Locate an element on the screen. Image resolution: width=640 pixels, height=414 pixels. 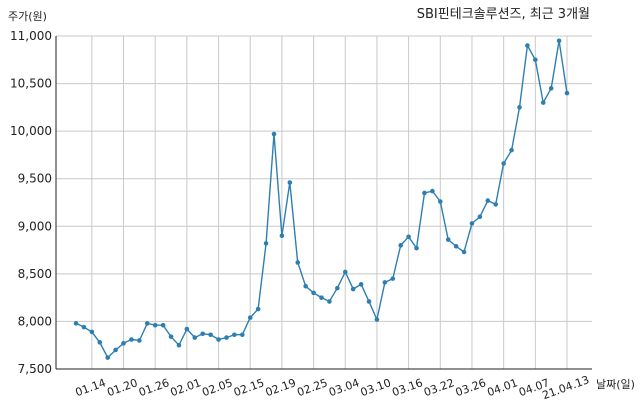
x-tick-label: 02.25 is located at coordinates (312, 387).